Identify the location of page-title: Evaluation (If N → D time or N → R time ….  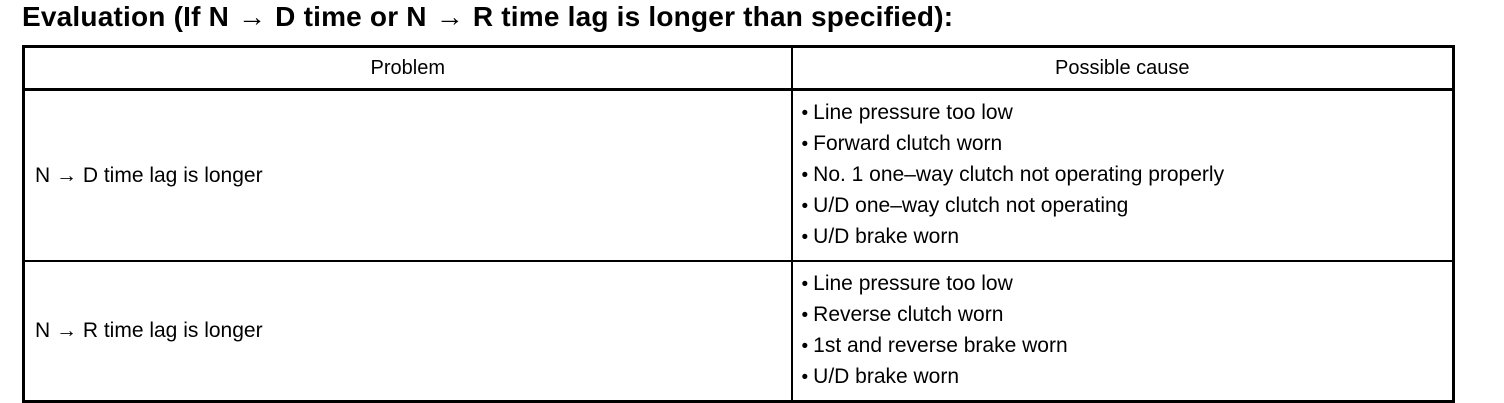
(487, 17).